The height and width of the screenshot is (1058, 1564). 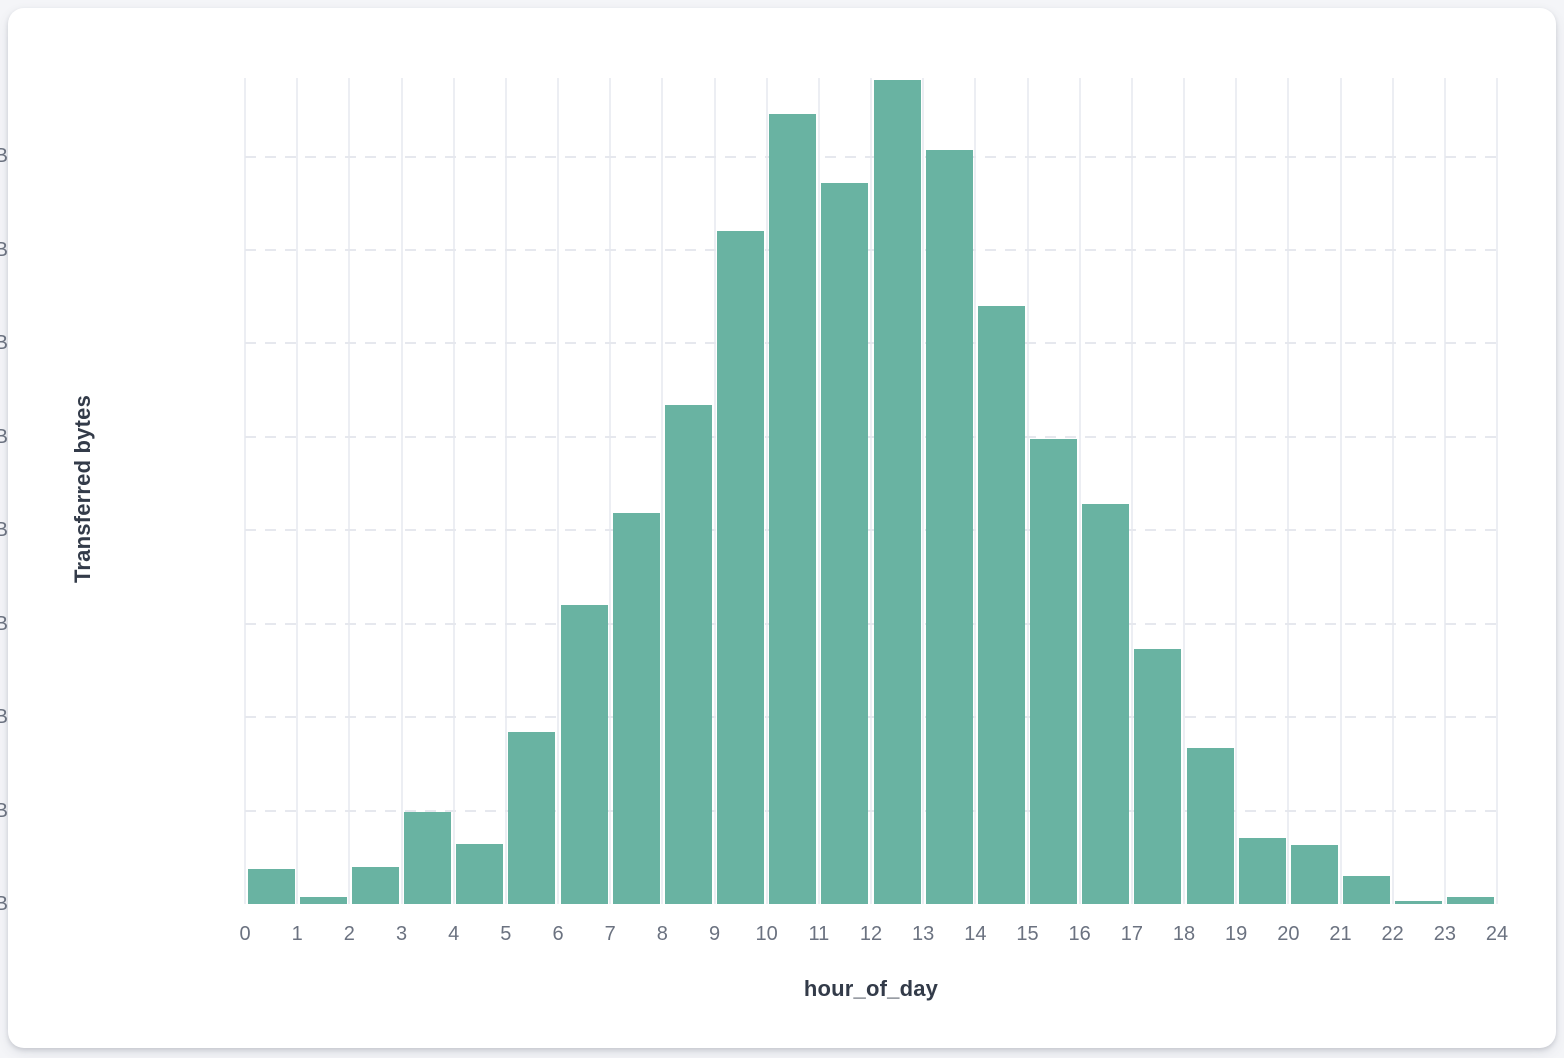 I want to click on xtick-label: 2, so click(x=349, y=934).